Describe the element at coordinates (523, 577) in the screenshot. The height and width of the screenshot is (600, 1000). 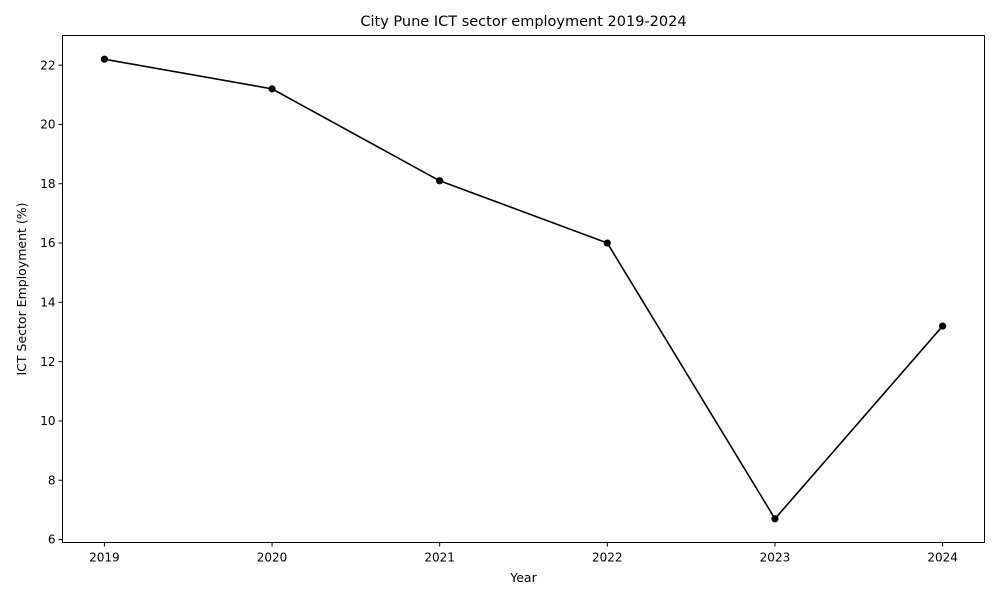
I see `x-axis-label: Year` at that location.